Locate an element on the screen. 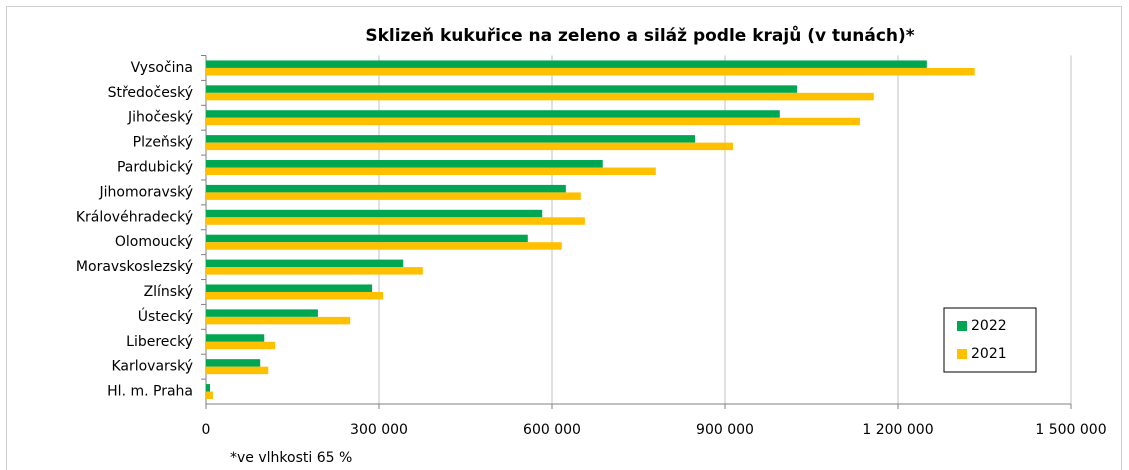  x-tick-label: 1 200 000 is located at coordinates (897, 430).